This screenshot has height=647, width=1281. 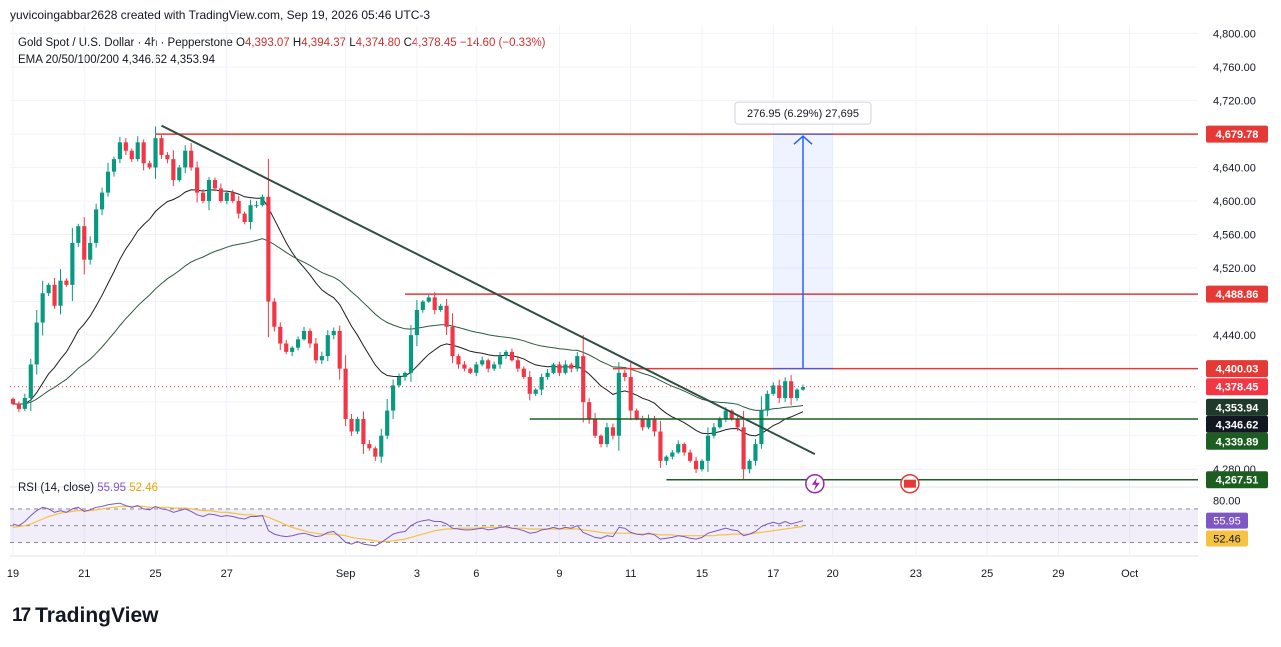 I want to click on price-axis-badge-label: 4,346.62, so click(x=1237, y=425).